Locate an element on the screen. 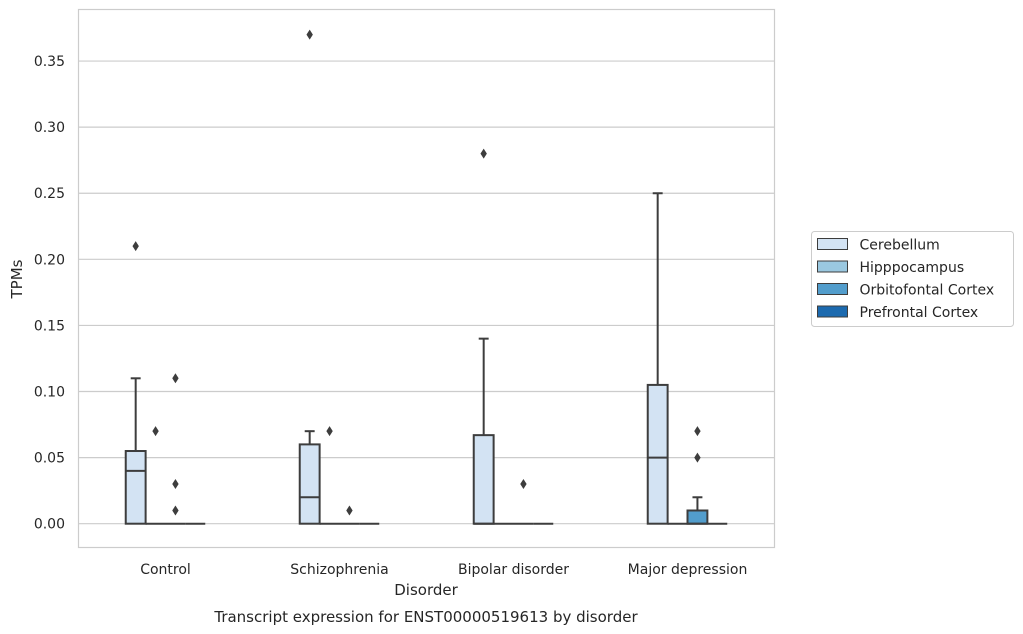 This screenshot has height=634, width=1023. legend-label: Prefrontal Cortex is located at coordinates (919, 313).